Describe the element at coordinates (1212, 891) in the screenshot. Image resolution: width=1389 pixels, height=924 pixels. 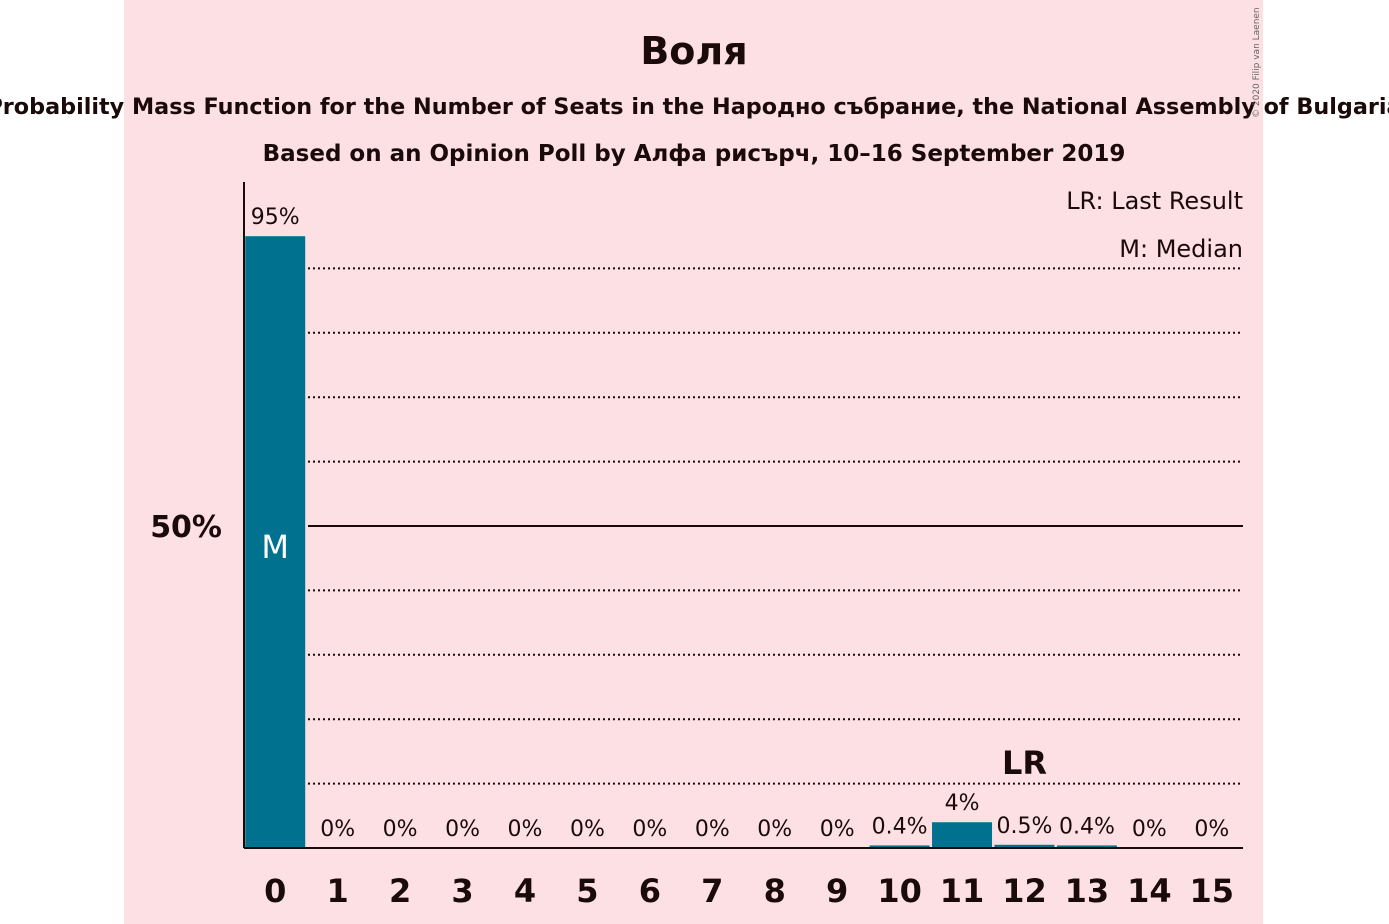
I see `x-tick-label-15: 15` at that location.